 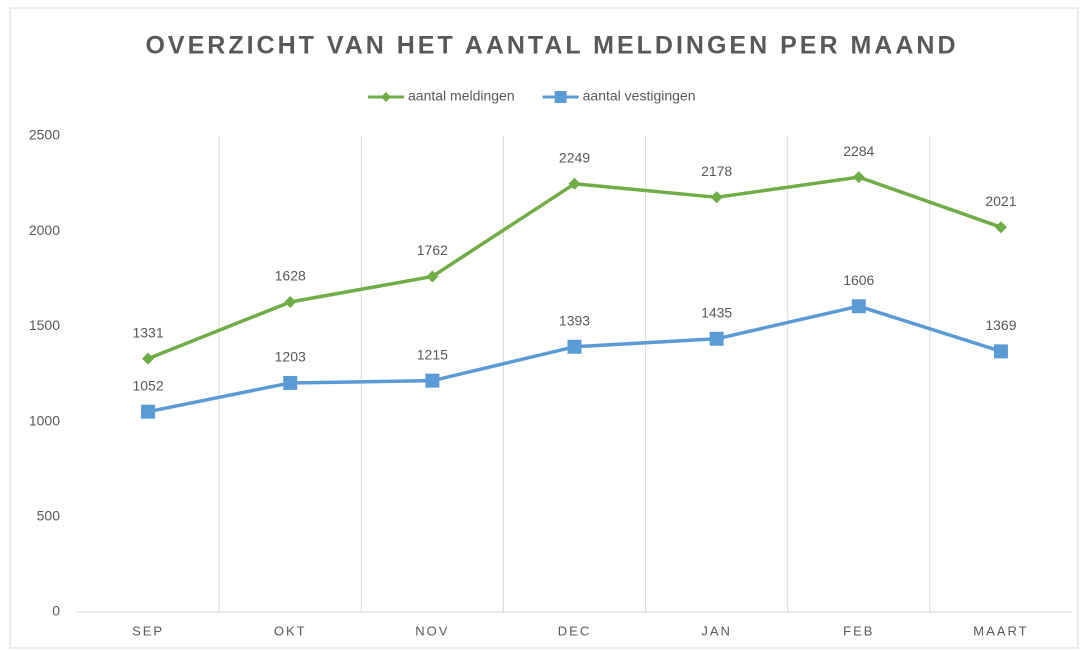 I want to click on legend-label: aantal vestigingen, so click(x=639, y=96).